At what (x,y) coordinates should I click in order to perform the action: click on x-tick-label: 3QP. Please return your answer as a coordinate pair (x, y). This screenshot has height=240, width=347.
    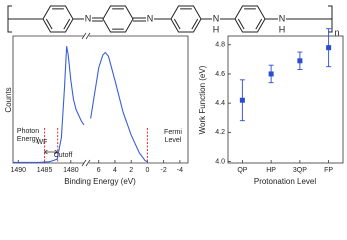
    Looking at the image, I should click on (300, 170).